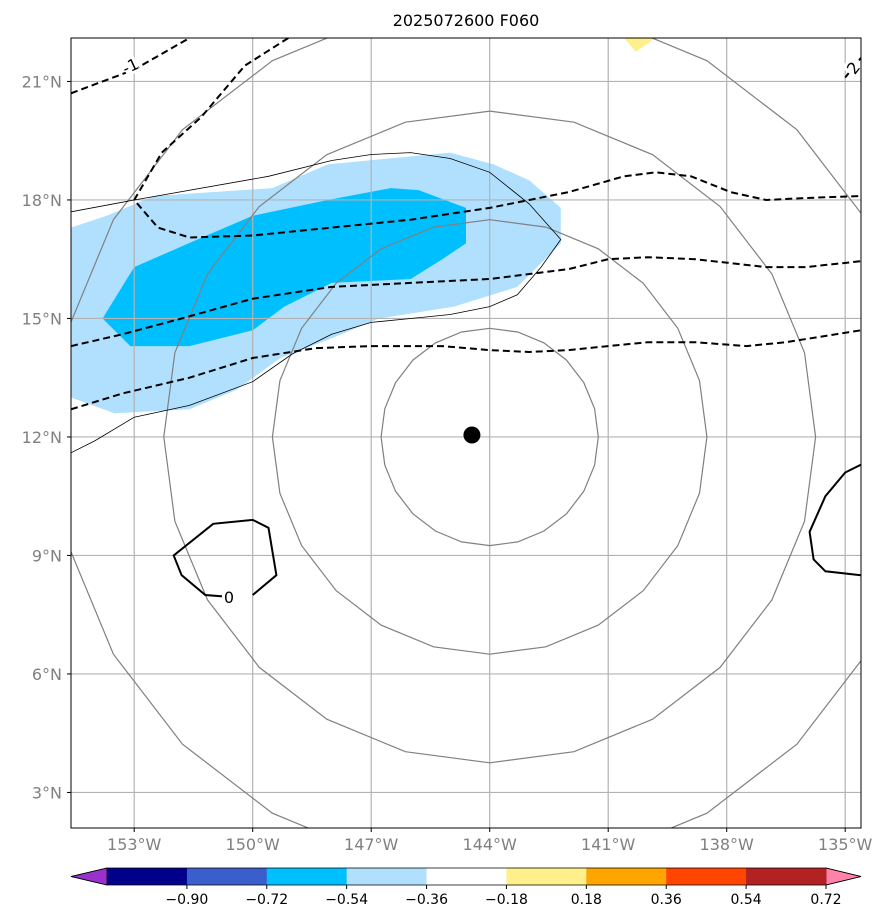  What do you see at coordinates (371, 844) in the screenshot?
I see `x-tick-label: 147°W` at bounding box center [371, 844].